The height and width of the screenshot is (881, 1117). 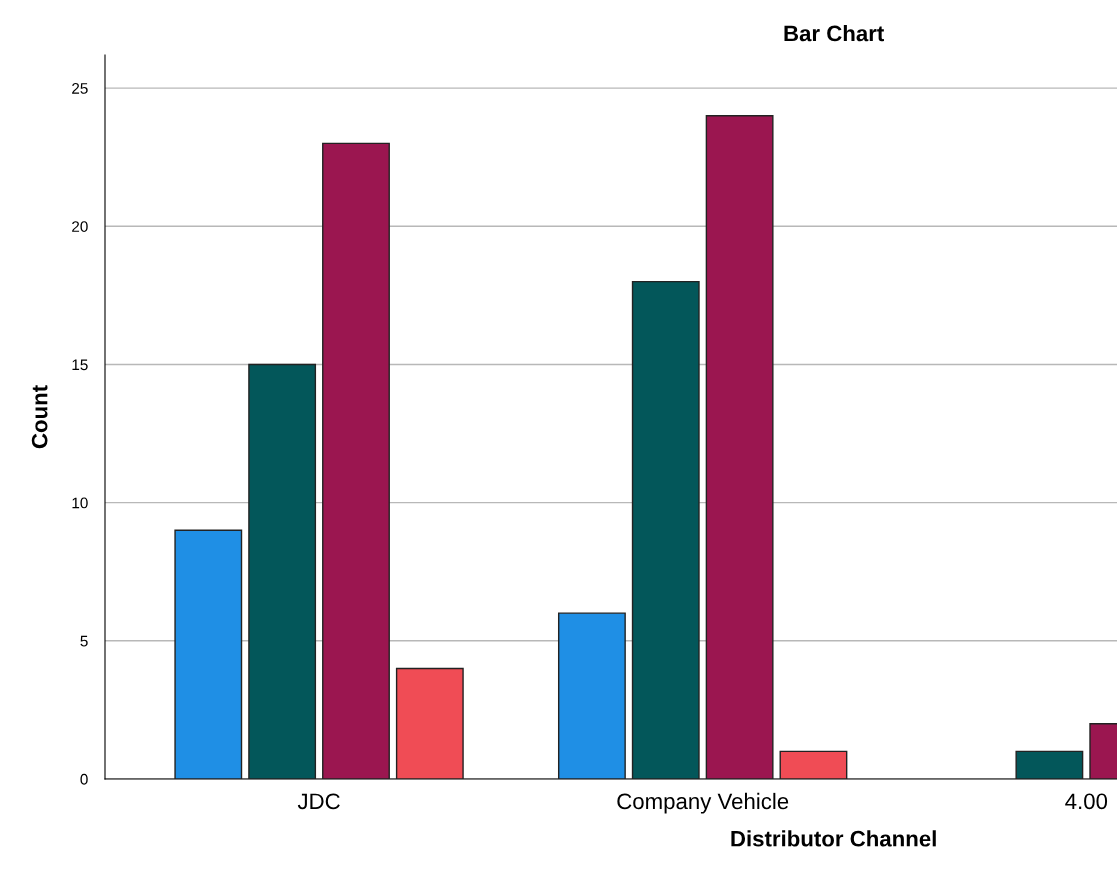 What do you see at coordinates (84, 779) in the screenshot?
I see `y-tick-label: 0` at bounding box center [84, 779].